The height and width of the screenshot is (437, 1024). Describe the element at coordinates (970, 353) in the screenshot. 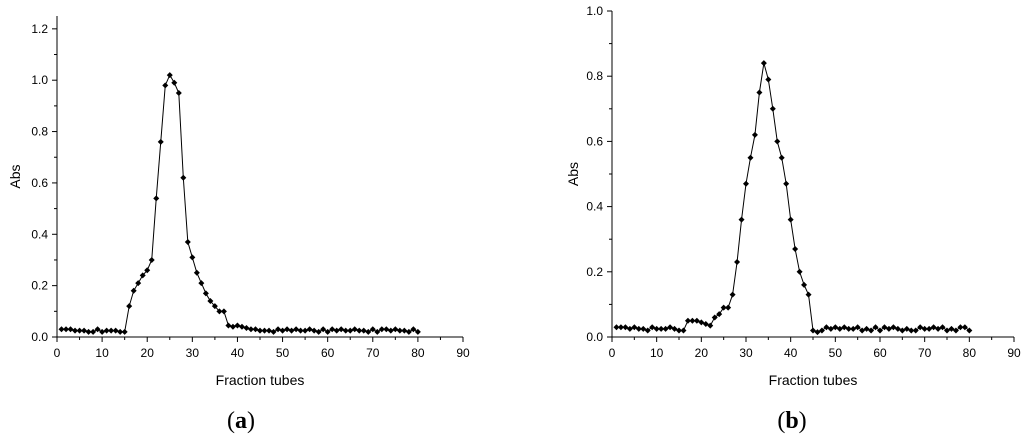

I see `x-tick-label: 80` at that location.